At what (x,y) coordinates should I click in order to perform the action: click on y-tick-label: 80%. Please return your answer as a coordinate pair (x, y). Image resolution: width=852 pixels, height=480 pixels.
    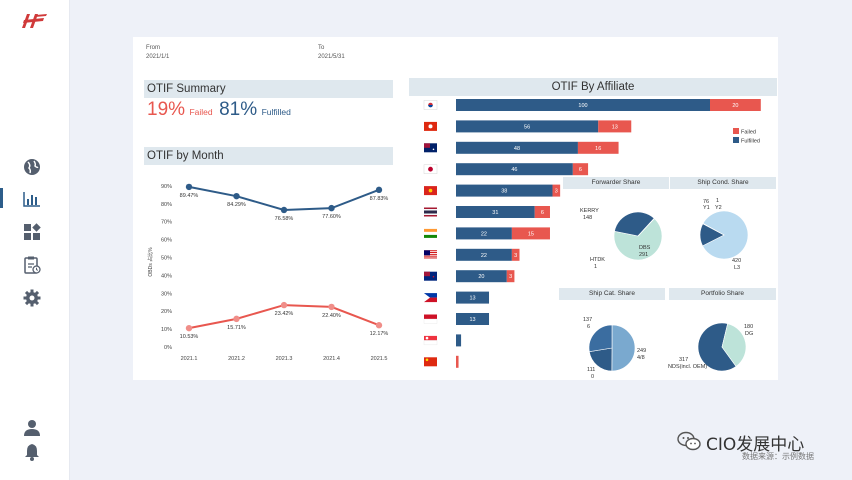
    Looking at the image, I should click on (166, 205).